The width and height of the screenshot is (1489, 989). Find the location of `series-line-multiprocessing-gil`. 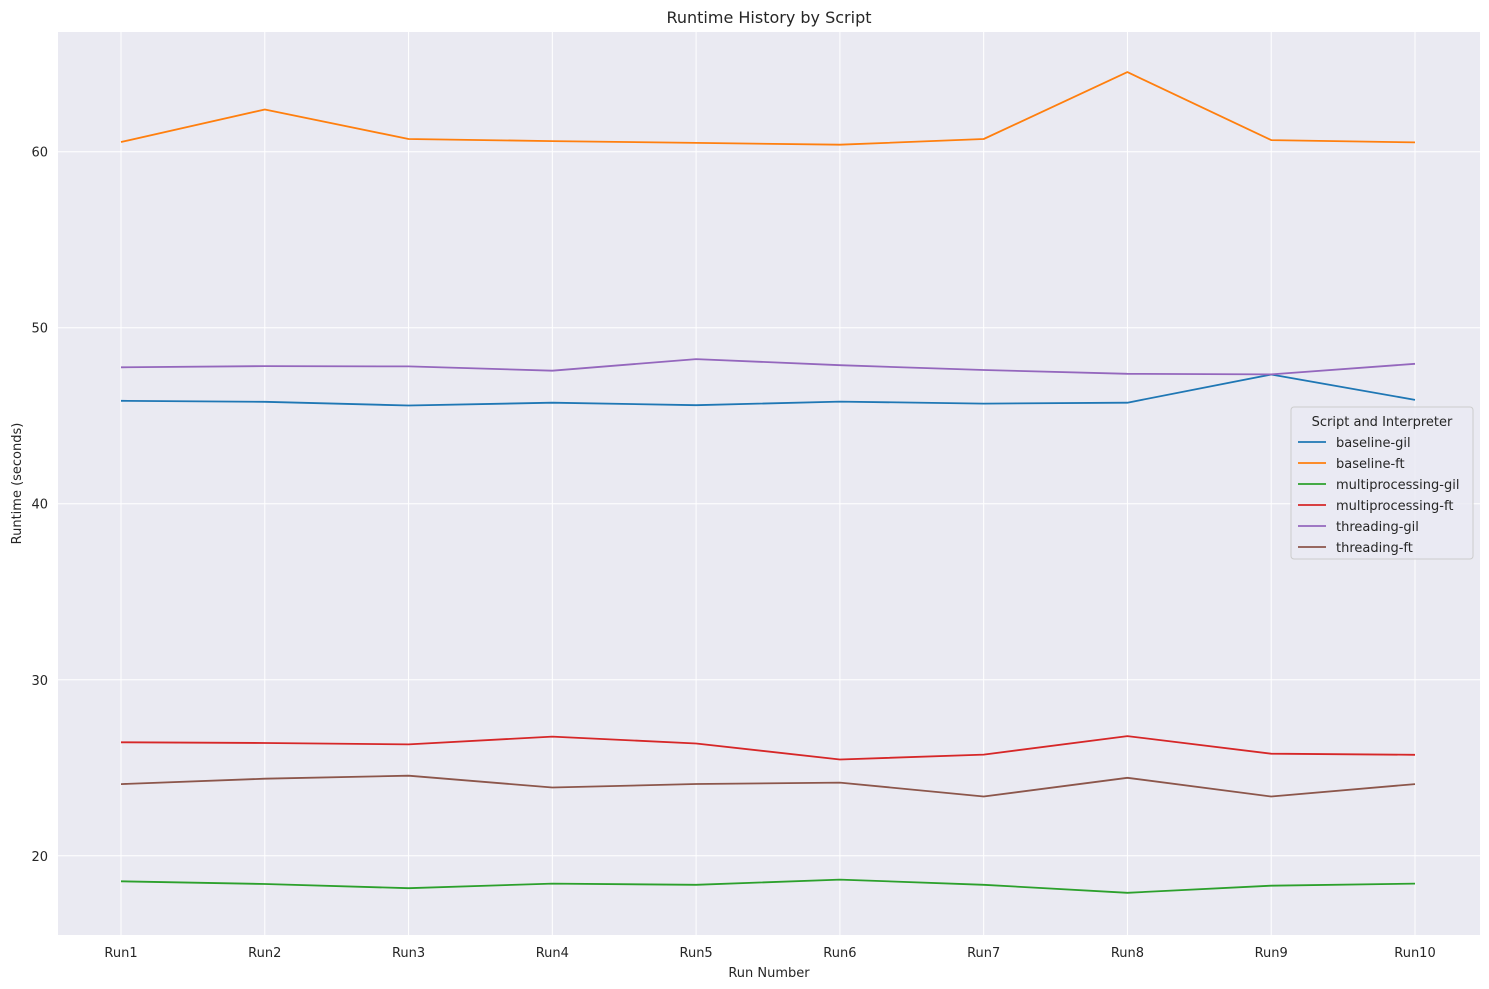

series-line-multiprocessing-gil is located at coordinates (768, 886).